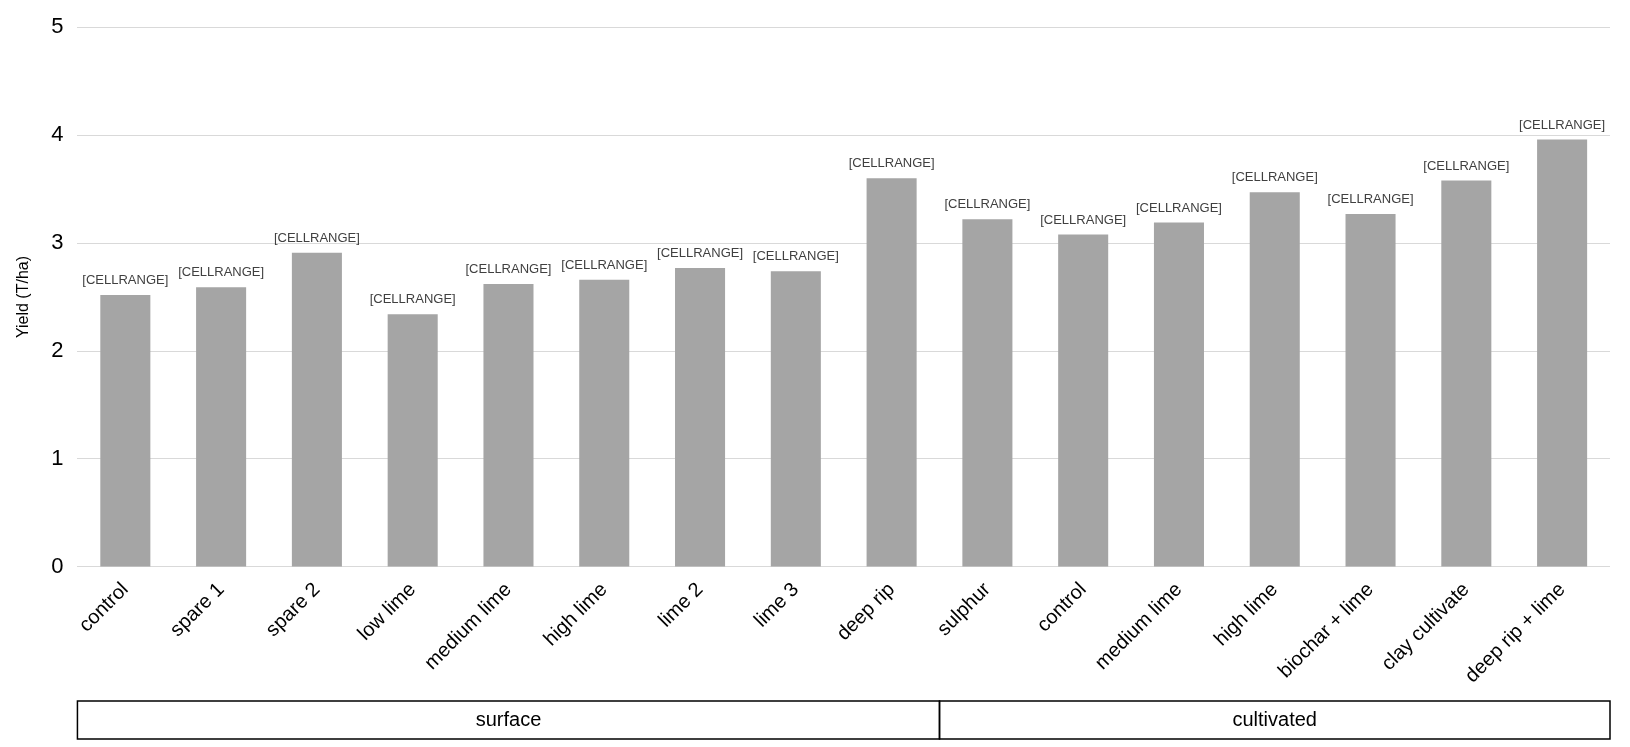  Describe the element at coordinates (57, 457) in the screenshot. I see `y-tick-label: 1` at that location.